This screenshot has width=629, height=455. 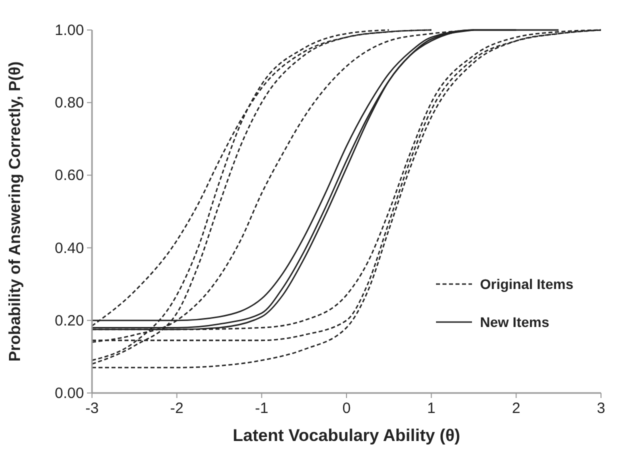 What do you see at coordinates (516, 408) in the screenshot?
I see `x-tick-label: 2` at bounding box center [516, 408].